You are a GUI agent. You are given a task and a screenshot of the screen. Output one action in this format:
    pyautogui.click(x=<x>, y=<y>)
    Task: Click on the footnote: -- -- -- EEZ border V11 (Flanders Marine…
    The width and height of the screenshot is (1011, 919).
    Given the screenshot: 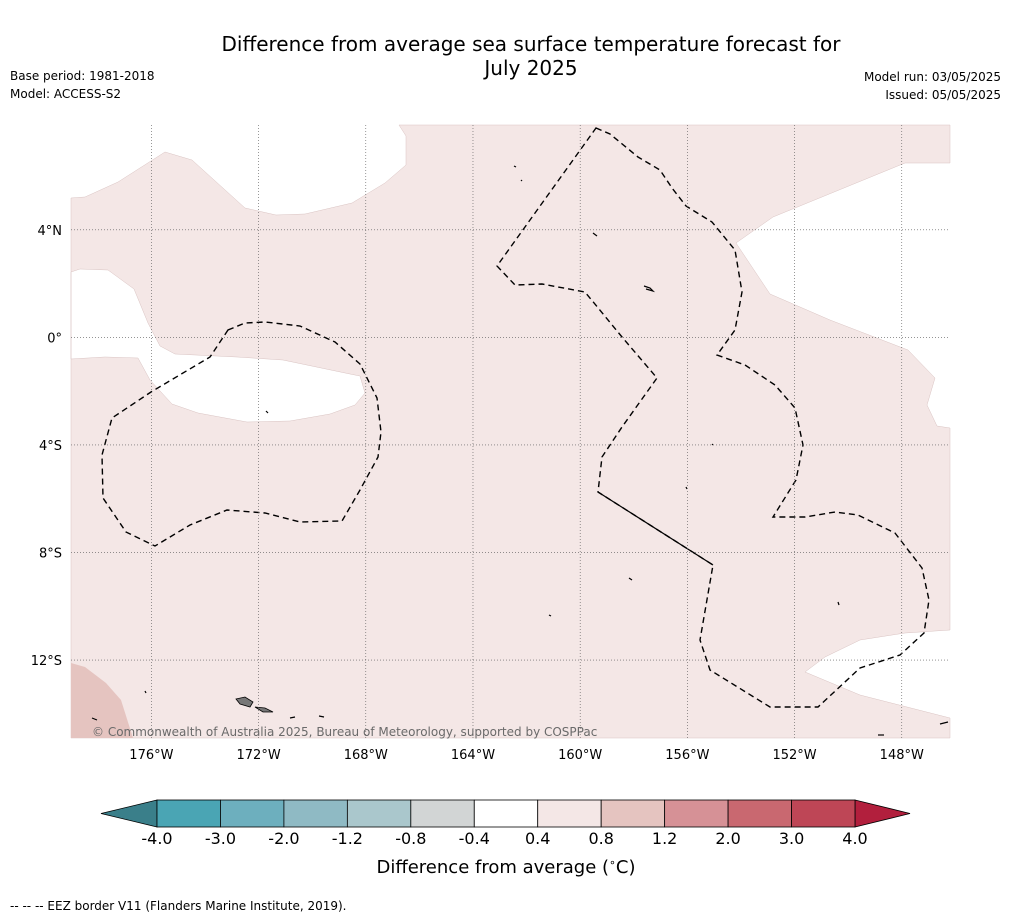 What is the action you would take?
    pyautogui.click(x=178, y=906)
    